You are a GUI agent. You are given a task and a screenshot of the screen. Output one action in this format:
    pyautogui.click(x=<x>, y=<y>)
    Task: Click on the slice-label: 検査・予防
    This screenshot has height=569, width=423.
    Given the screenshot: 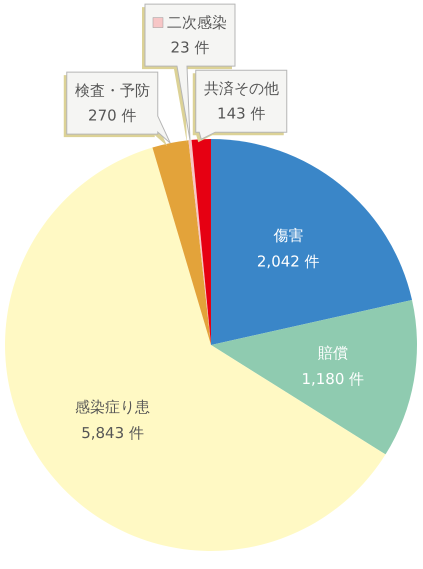 What is the action you would take?
    pyautogui.click(x=112, y=91)
    